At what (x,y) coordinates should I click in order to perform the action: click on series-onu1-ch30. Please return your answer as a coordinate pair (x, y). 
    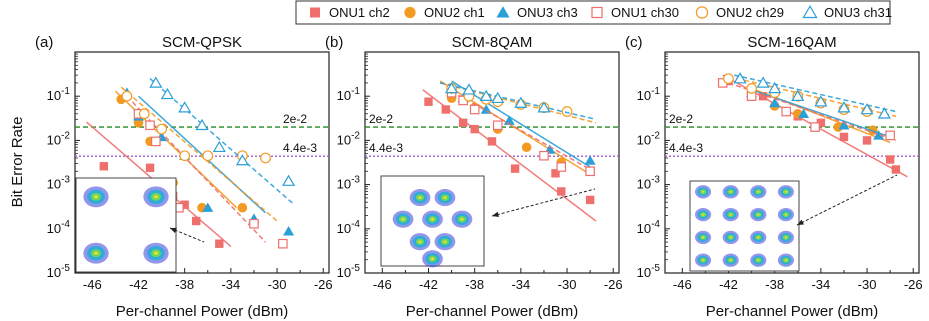
    Looking at the image, I should click on (520, 132).